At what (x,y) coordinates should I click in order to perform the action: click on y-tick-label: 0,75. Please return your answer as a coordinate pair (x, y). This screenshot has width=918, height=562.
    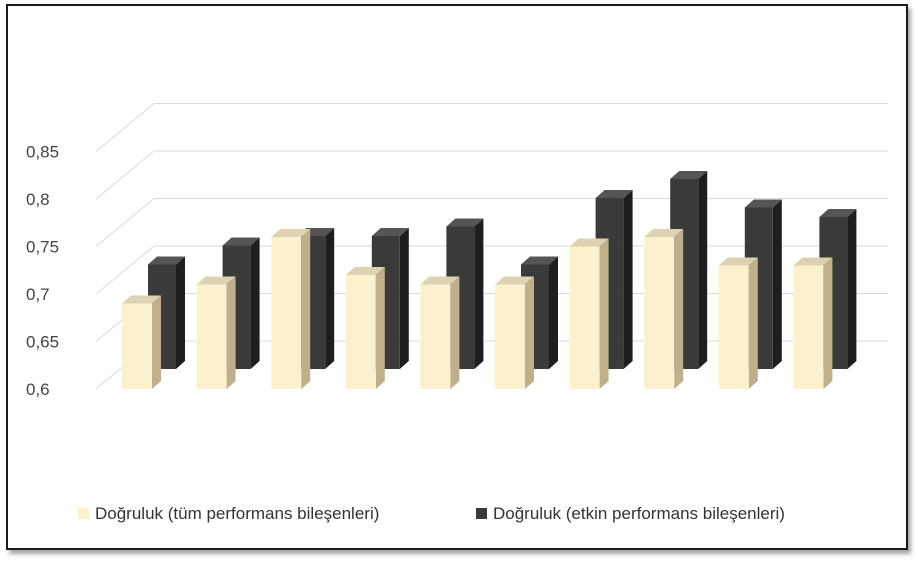
    Looking at the image, I should click on (42, 247).